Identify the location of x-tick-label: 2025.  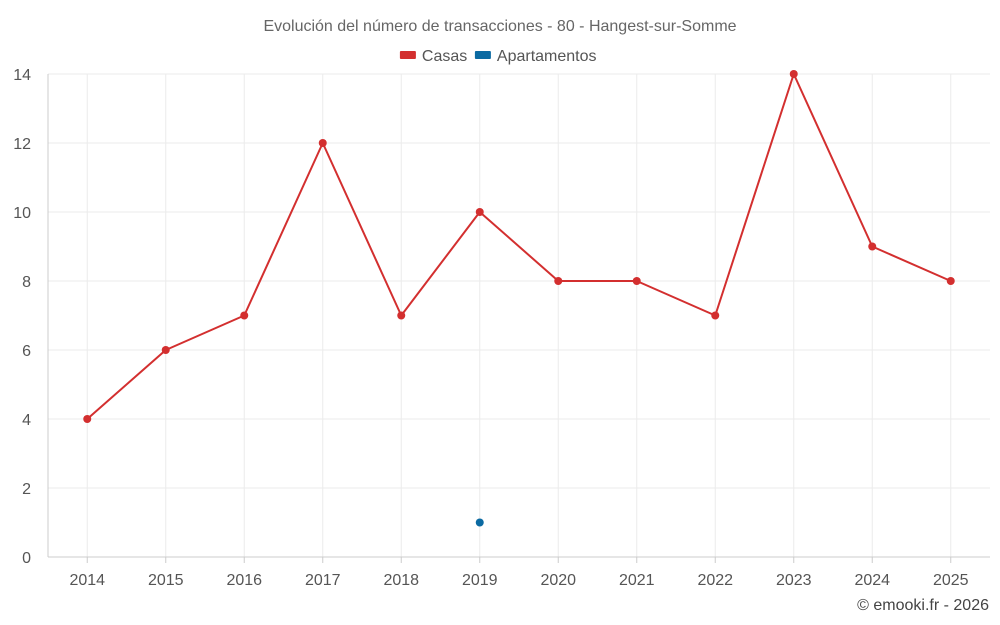
(951, 580).